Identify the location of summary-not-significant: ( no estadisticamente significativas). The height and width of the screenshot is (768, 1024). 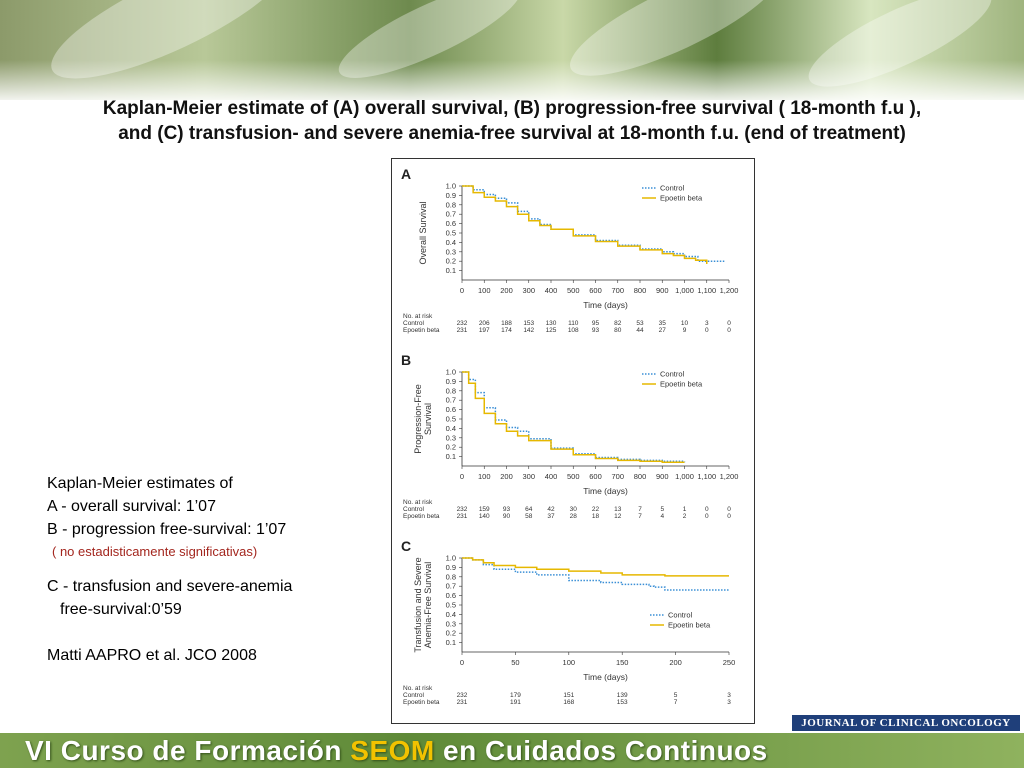
(155, 551).